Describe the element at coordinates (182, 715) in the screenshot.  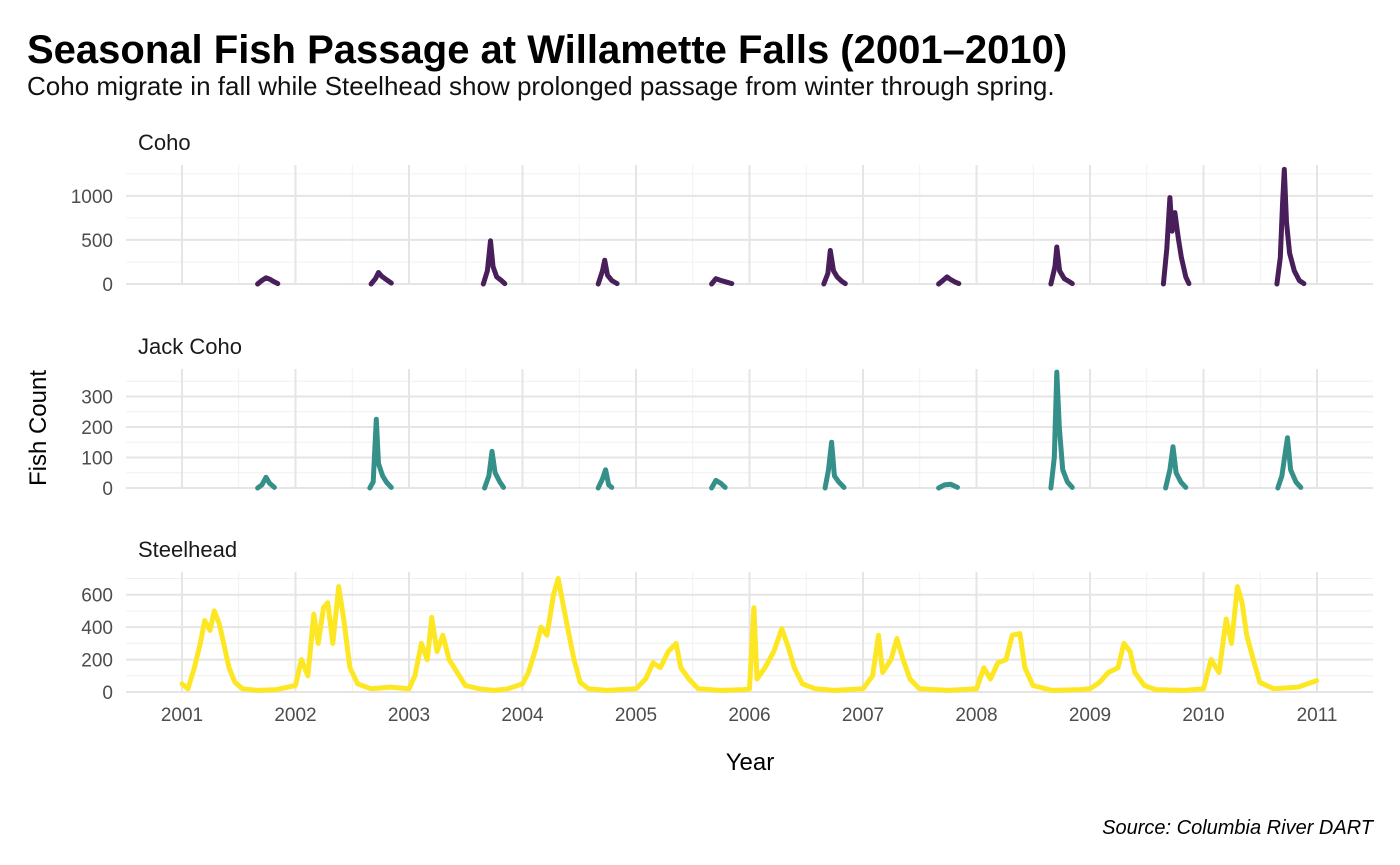
I see `x-tick-label: 2001` at that location.